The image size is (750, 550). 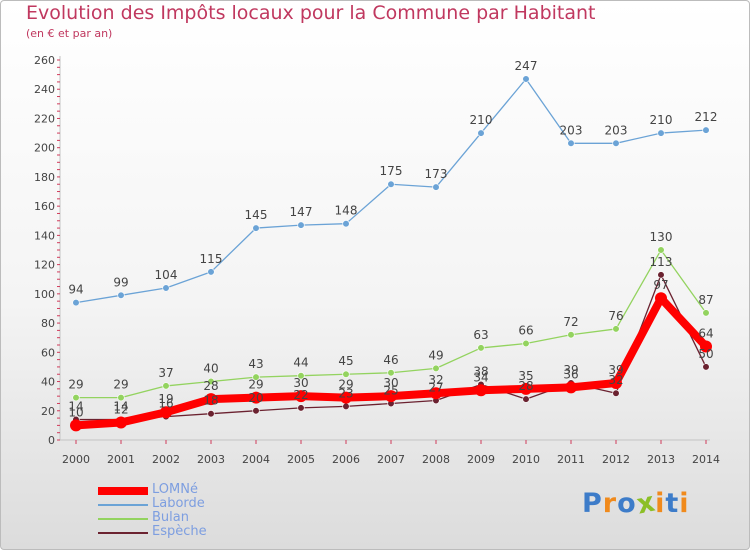 I want to click on data-label-espeche: 39, so click(x=570, y=370).